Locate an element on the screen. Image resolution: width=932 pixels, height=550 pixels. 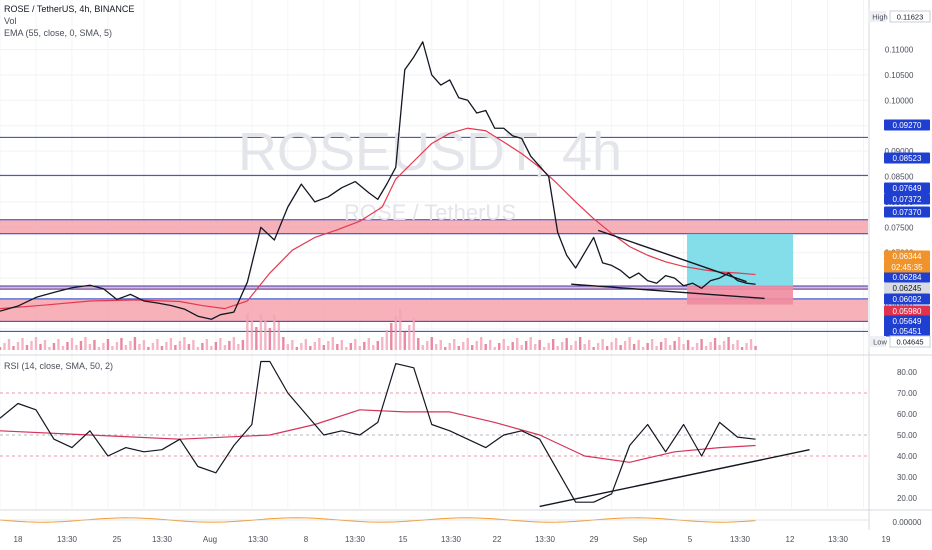
time-tick-label: 25 is located at coordinates (117, 539).